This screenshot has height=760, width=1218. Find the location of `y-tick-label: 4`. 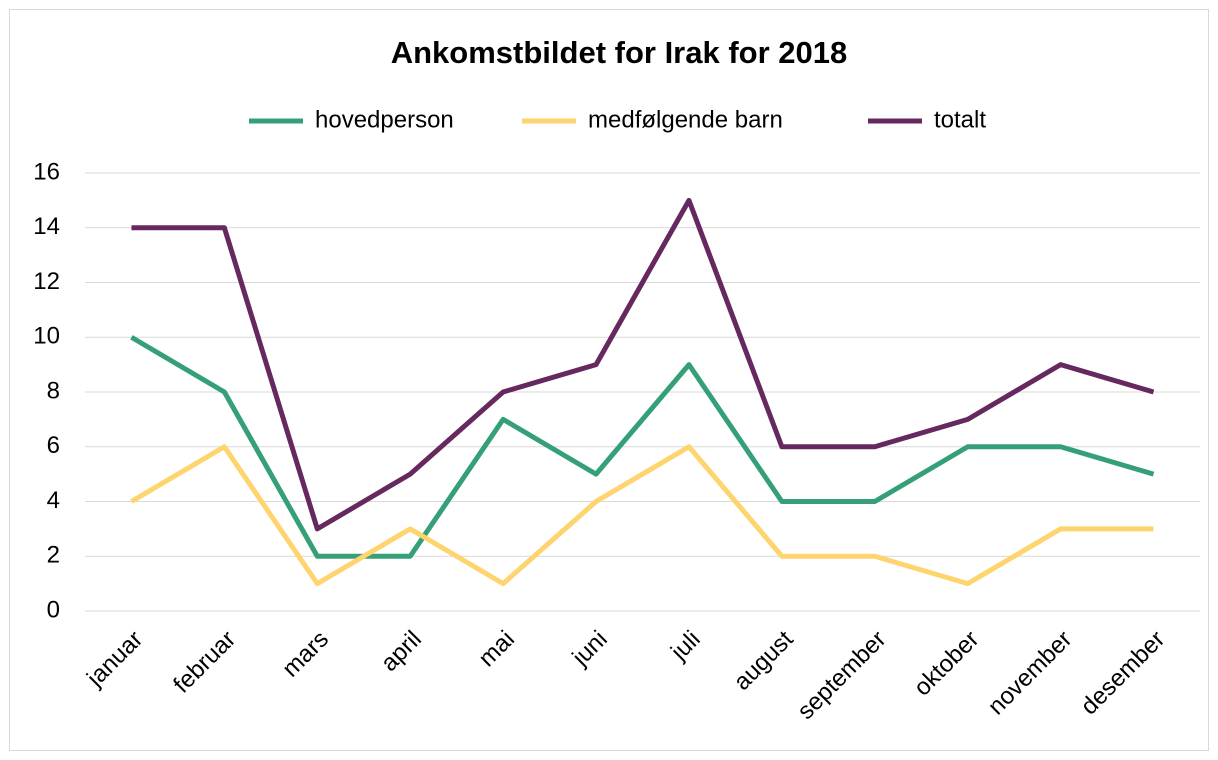

y-tick-label: 4 is located at coordinates (53, 500).